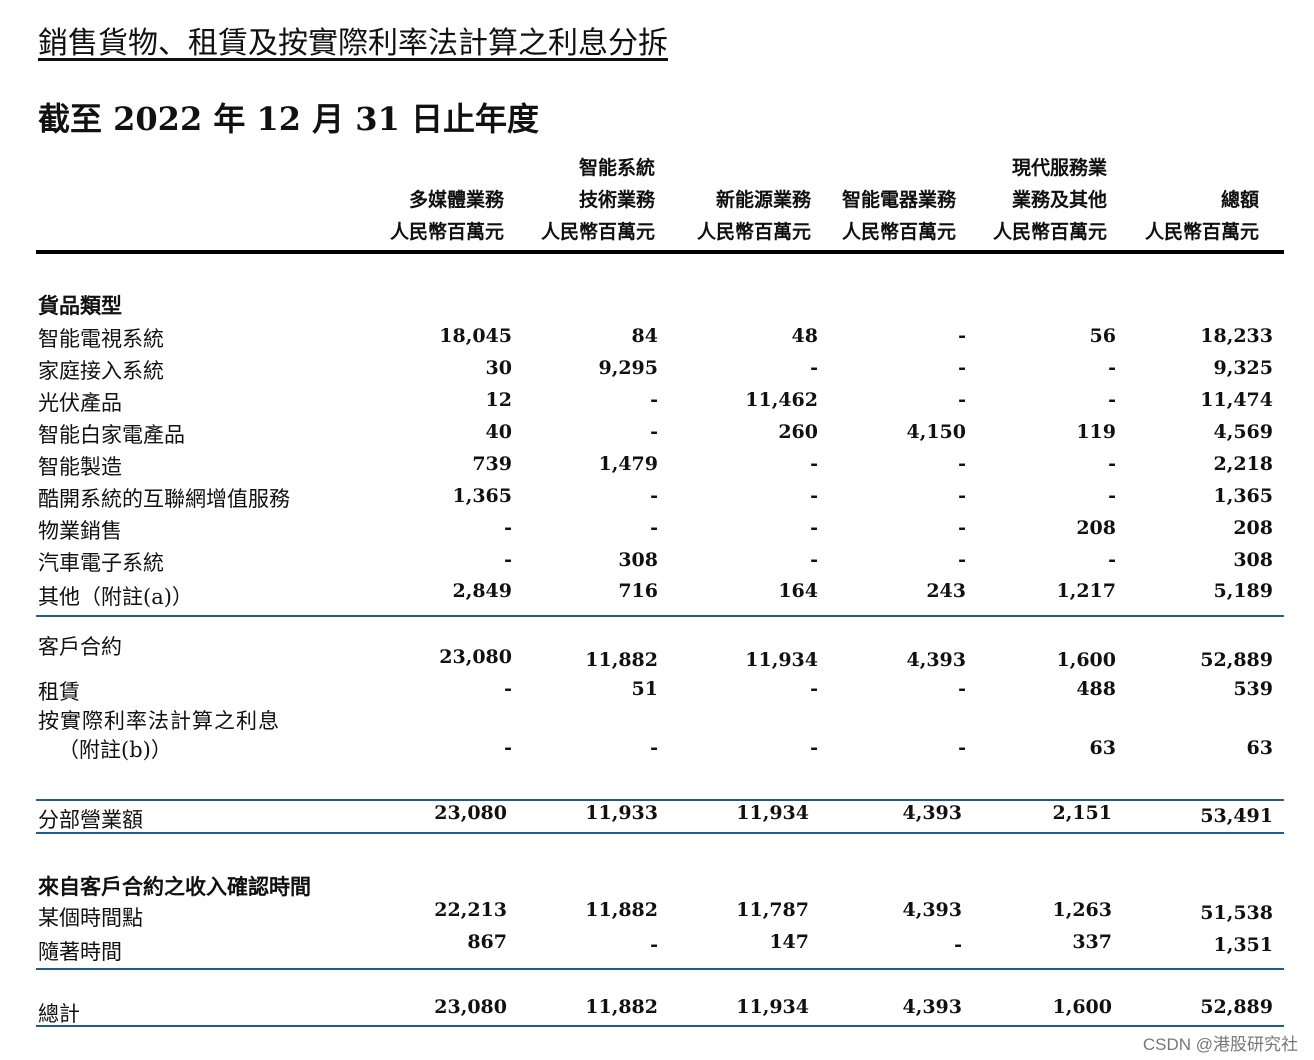  What do you see at coordinates (871, 200) in the screenshot?
I see `column-header-smart-appliances: 智能電器業務 人民幣百萬元` at bounding box center [871, 200].